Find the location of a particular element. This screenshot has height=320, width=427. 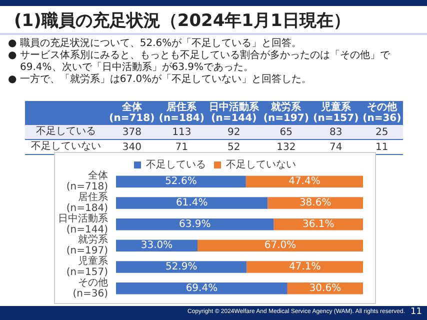

table-row: 不足している 378 113 92 65 83 25 is located at coordinates (214, 132).